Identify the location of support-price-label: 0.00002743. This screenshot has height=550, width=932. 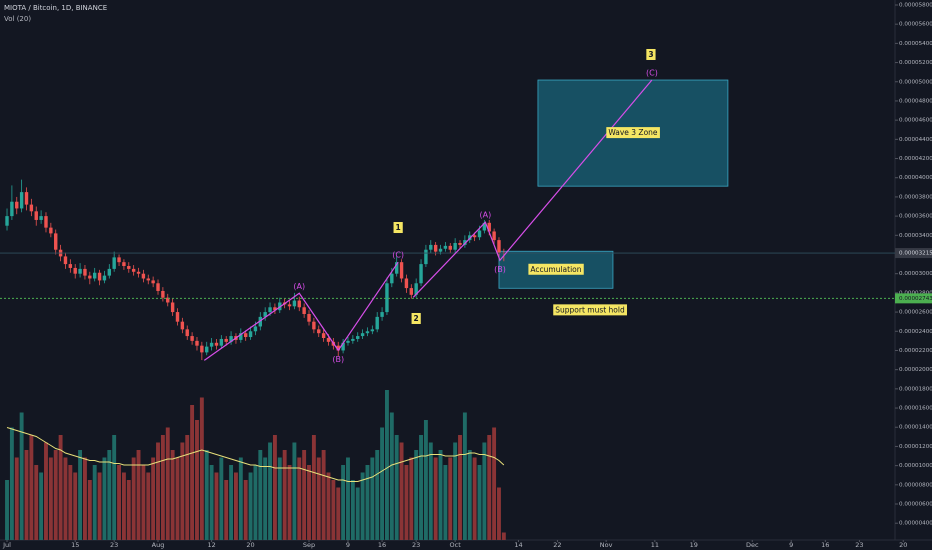
(915, 299).